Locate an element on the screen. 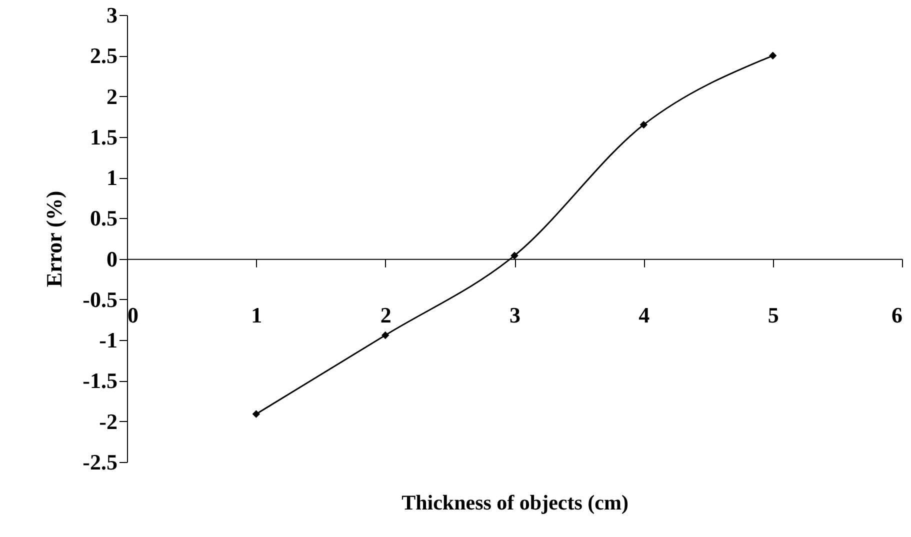 The height and width of the screenshot is (537, 911). y-tick-label: -0.5 is located at coordinates (100, 299).